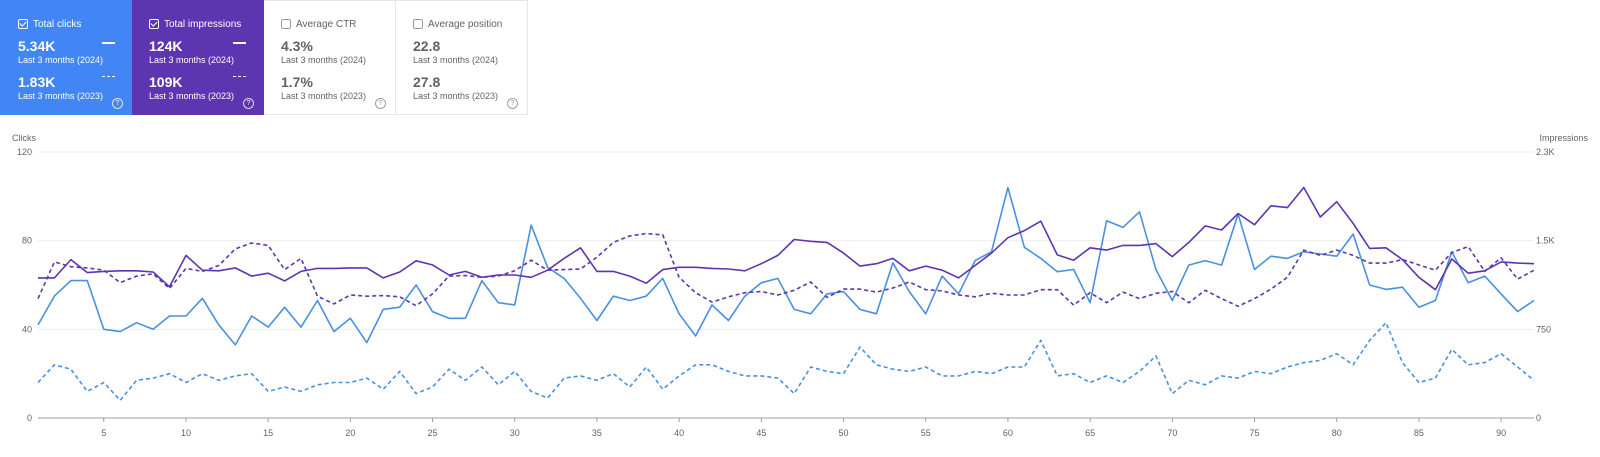 The height and width of the screenshot is (457, 1600). Describe the element at coordinates (427, 82) in the screenshot. I see `metric-value-2023: 27.8` at that location.